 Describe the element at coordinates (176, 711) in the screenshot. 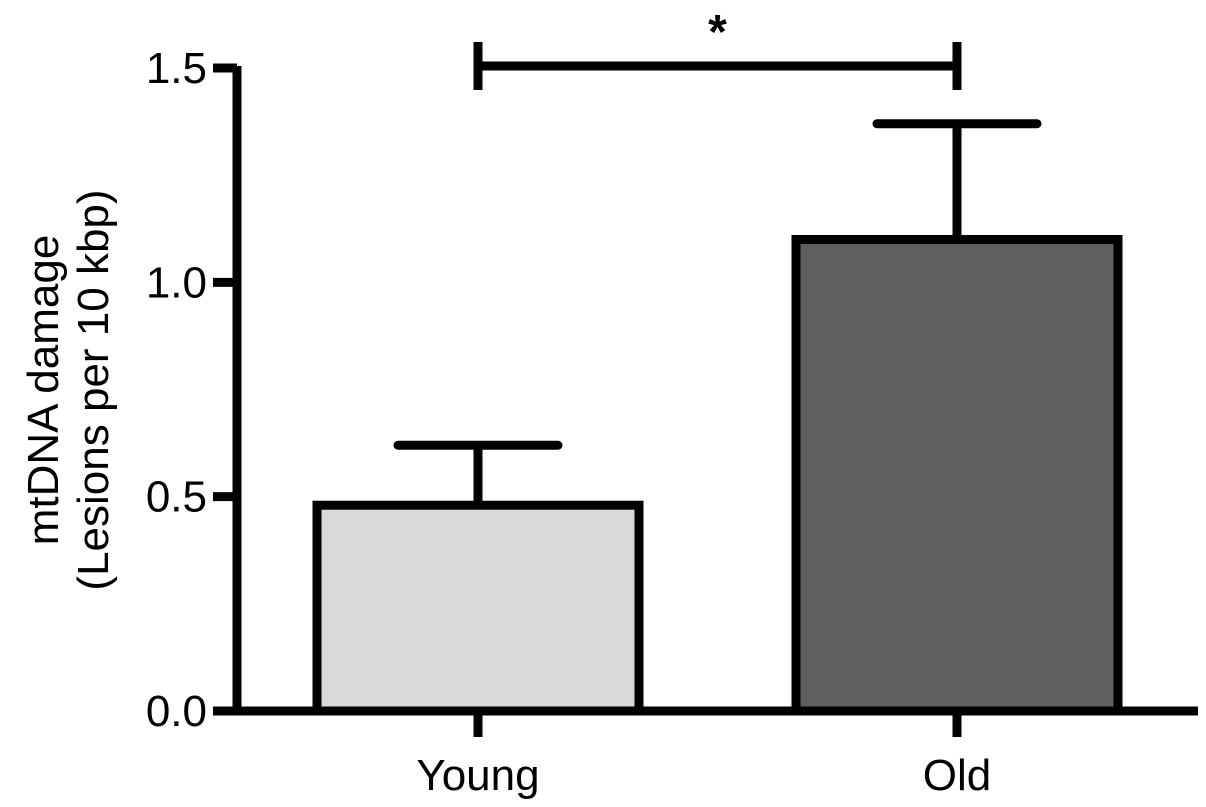

I see `y-tick-label: 0.0` at that location.